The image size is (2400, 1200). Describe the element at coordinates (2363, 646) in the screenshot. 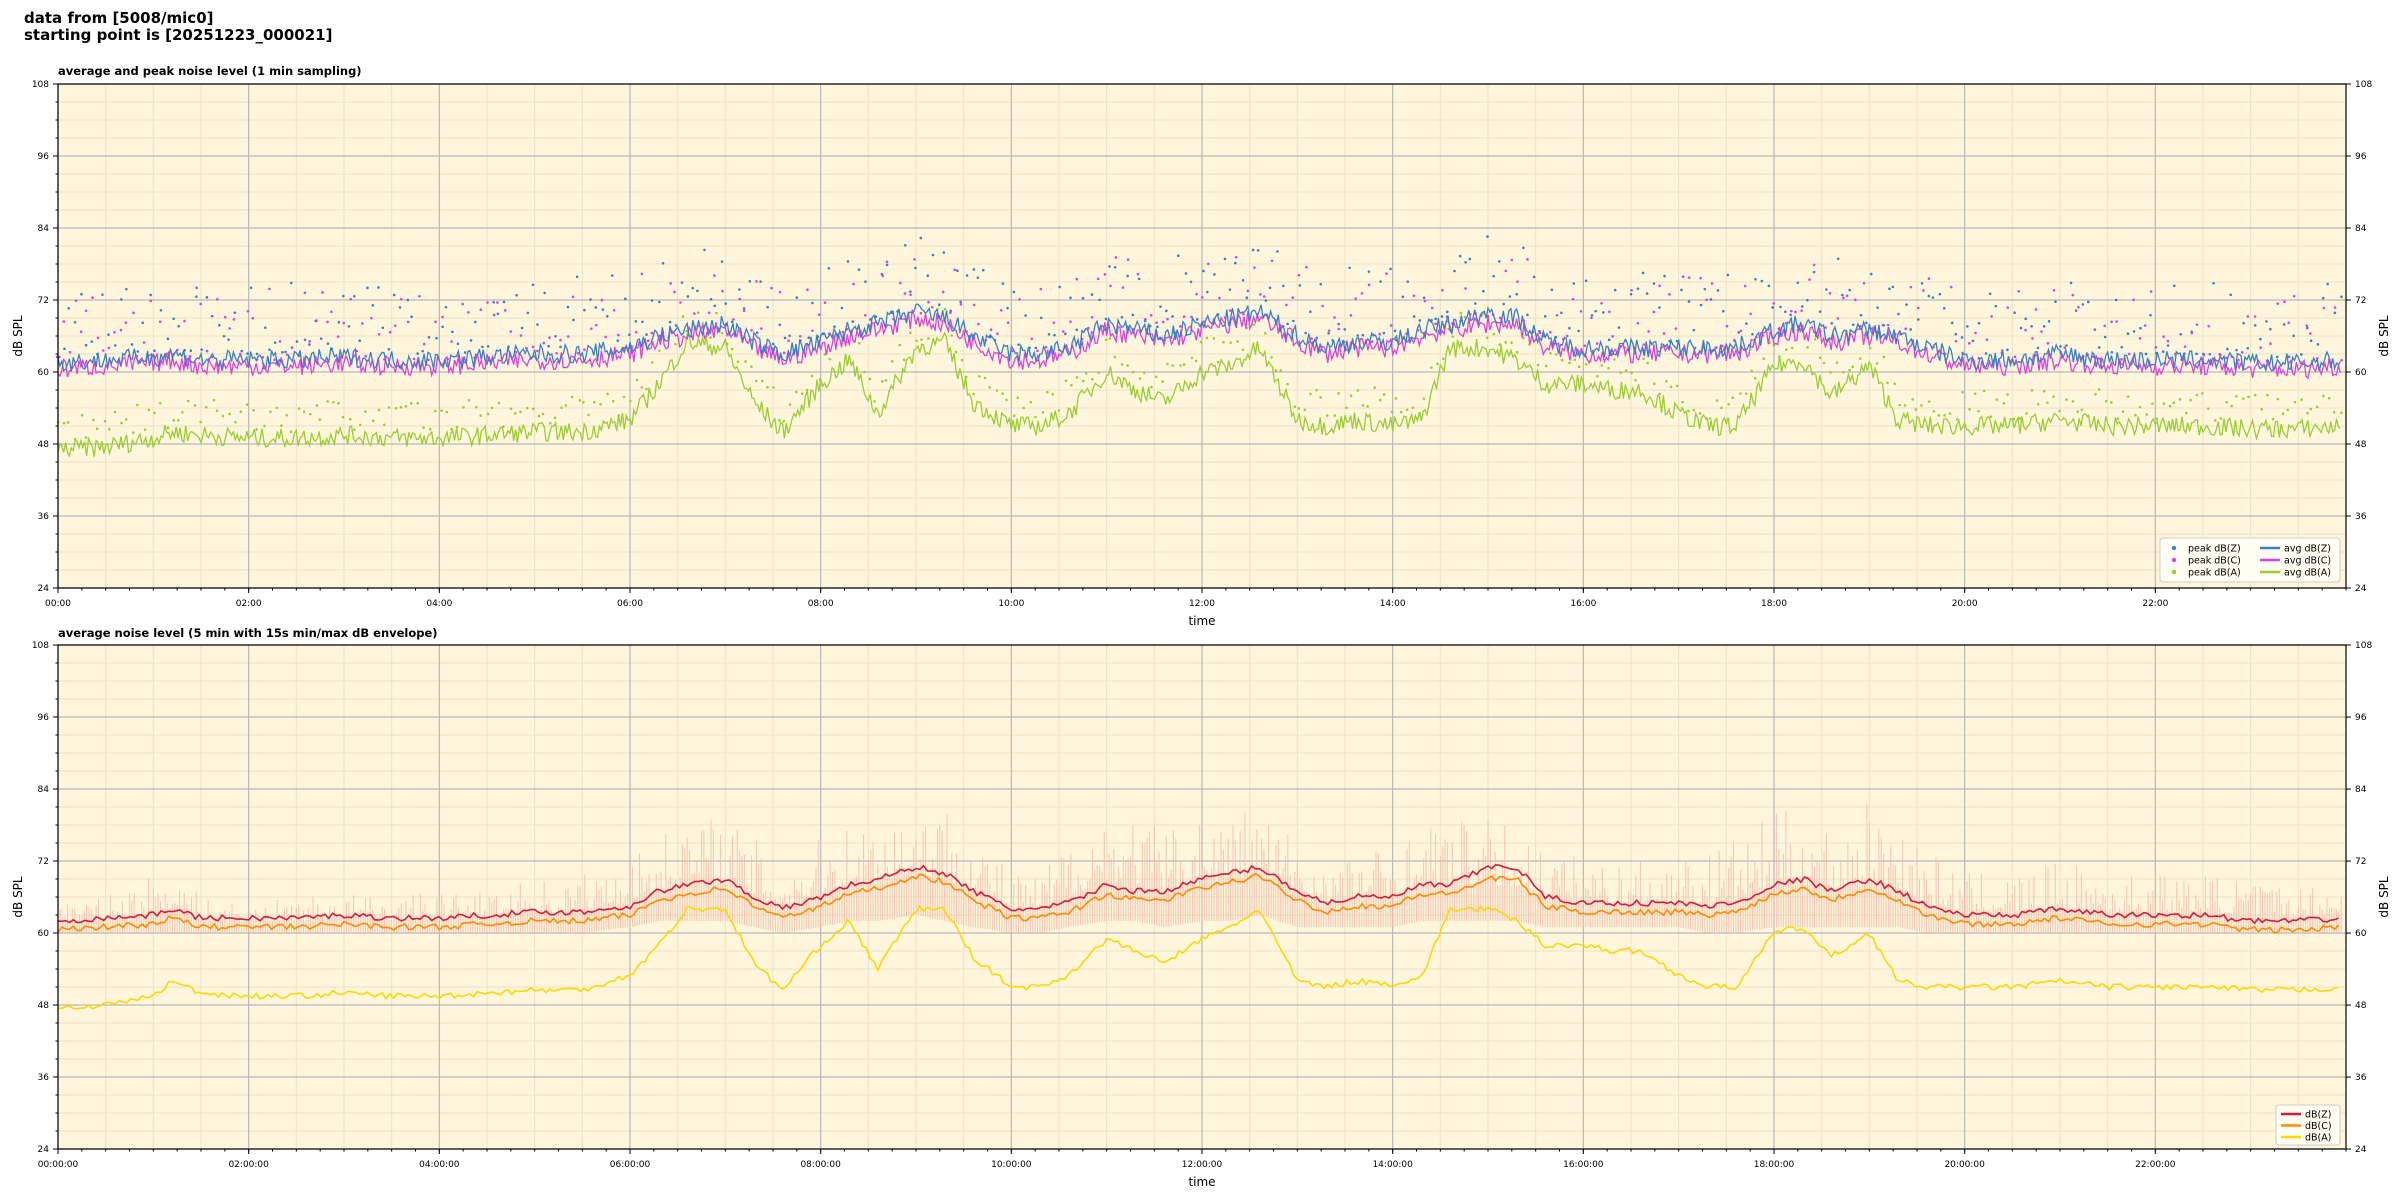

I see `y-tick-label-right: 108` at that location.